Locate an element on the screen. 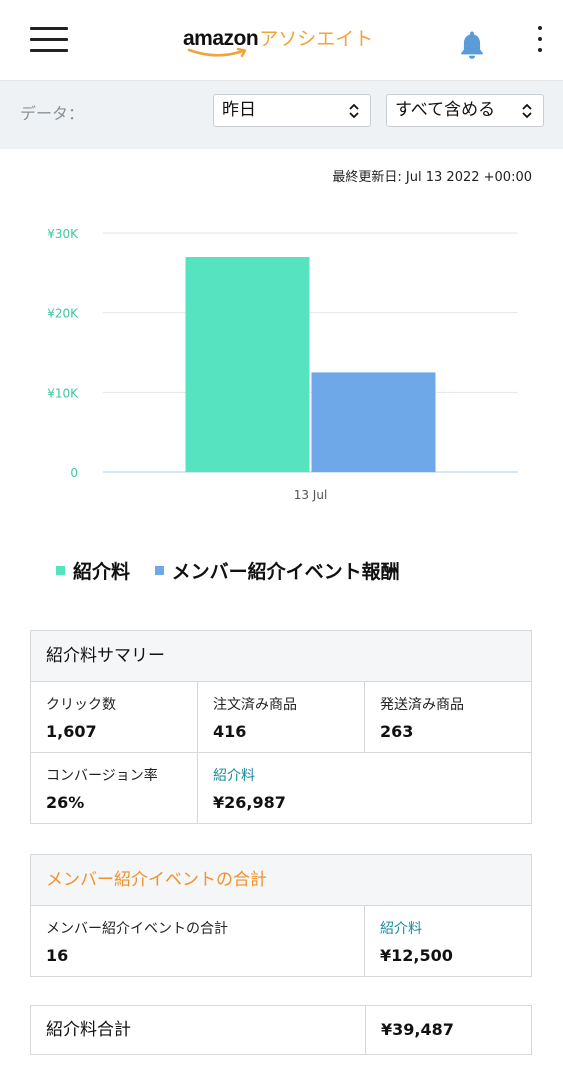 This screenshot has width=563, height=1067. scope-select: すべて含める is located at coordinates (465, 110).